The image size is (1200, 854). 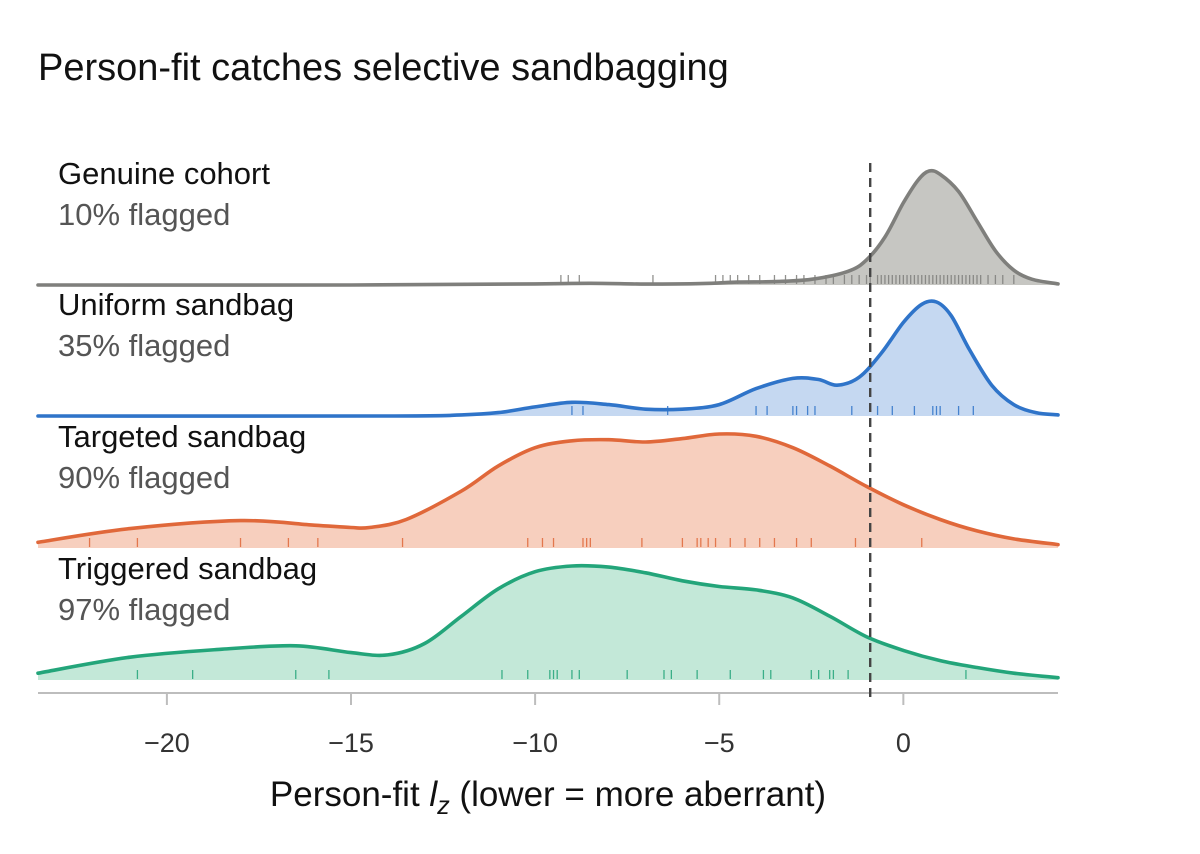 What do you see at coordinates (350, 794) in the screenshot?
I see `x-axis-label-prefix: Person-fit` at bounding box center [350, 794].